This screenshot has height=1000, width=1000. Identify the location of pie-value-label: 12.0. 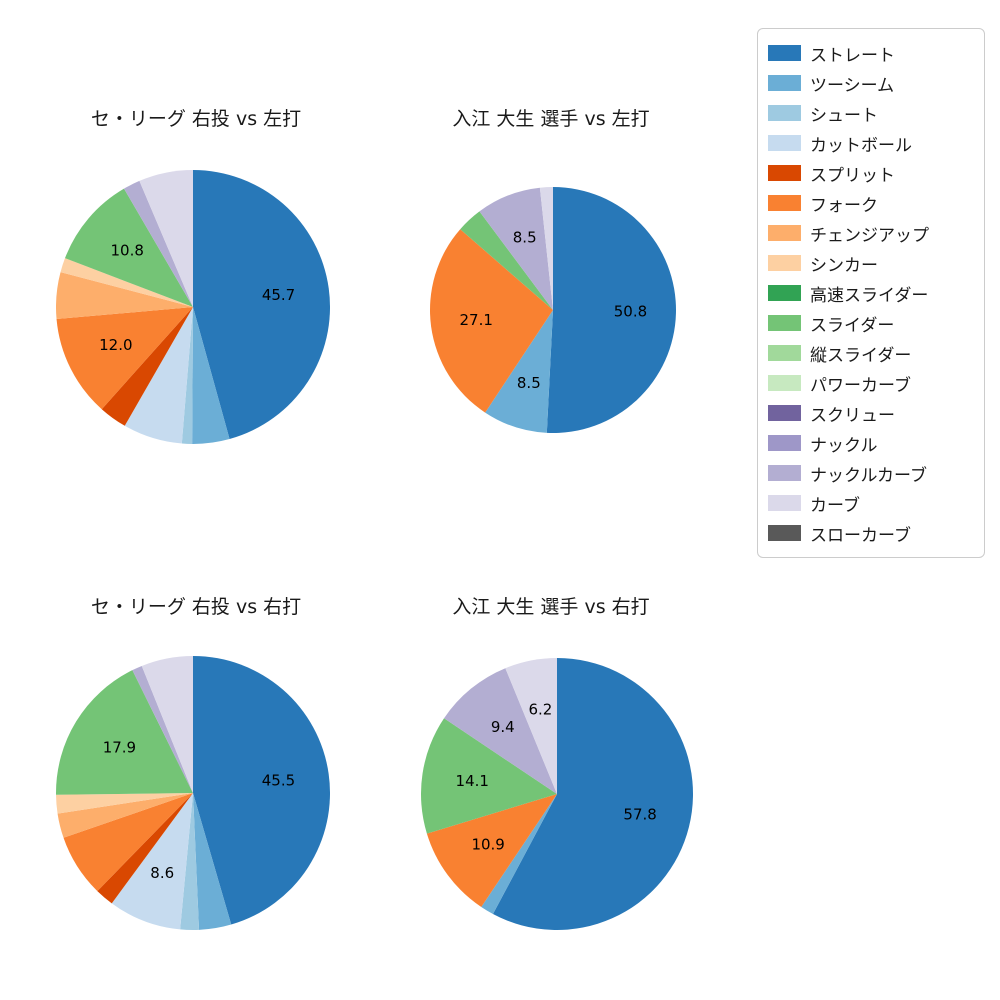
(115, 345).